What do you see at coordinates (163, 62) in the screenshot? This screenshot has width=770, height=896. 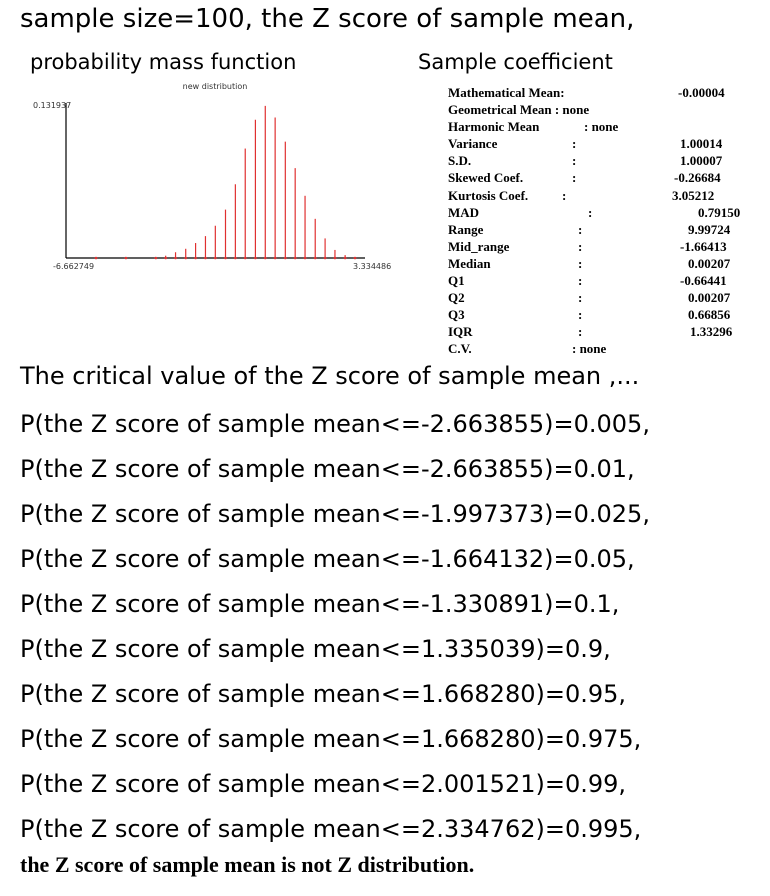 I see `pmf-section-title: probability mass function` at bounding box center [163, 62].